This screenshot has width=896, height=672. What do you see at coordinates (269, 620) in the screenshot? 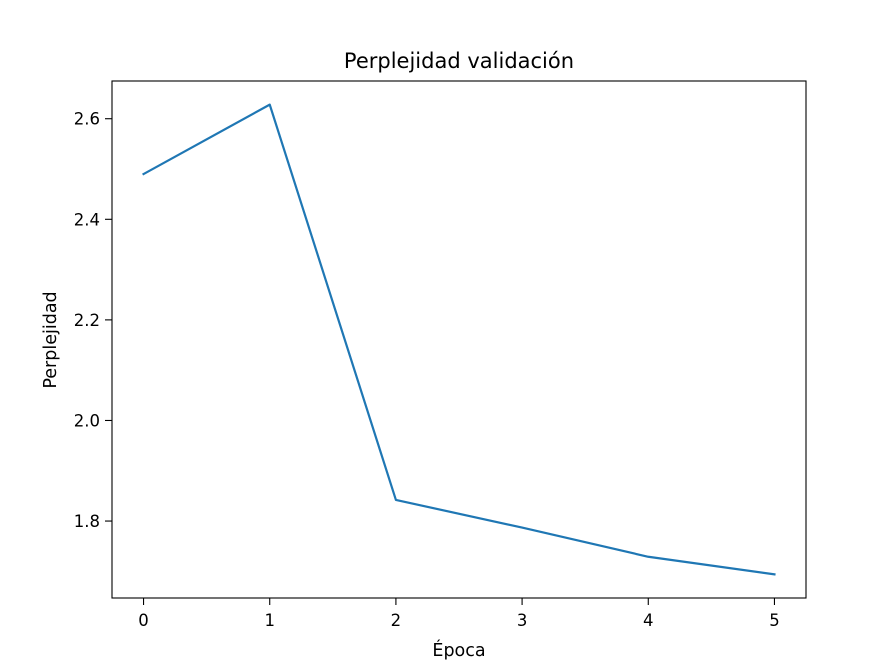
I see `x-tick-label-1: 1` at bounding box center [269, 620].